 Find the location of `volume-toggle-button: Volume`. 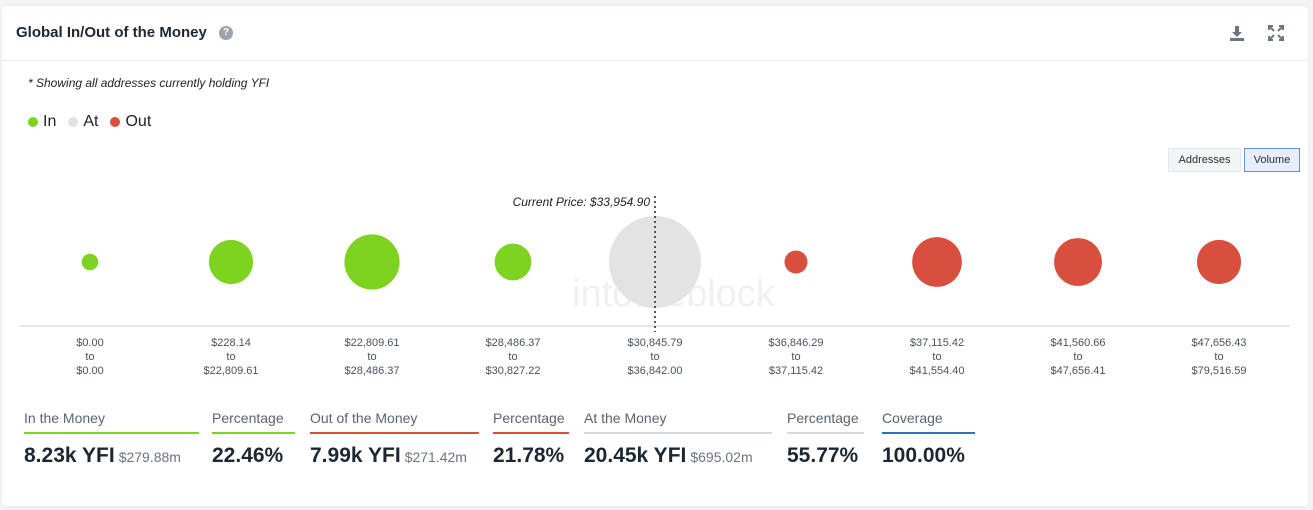

volume-toggle-button: Volume is located at coordinates (1272, 160).